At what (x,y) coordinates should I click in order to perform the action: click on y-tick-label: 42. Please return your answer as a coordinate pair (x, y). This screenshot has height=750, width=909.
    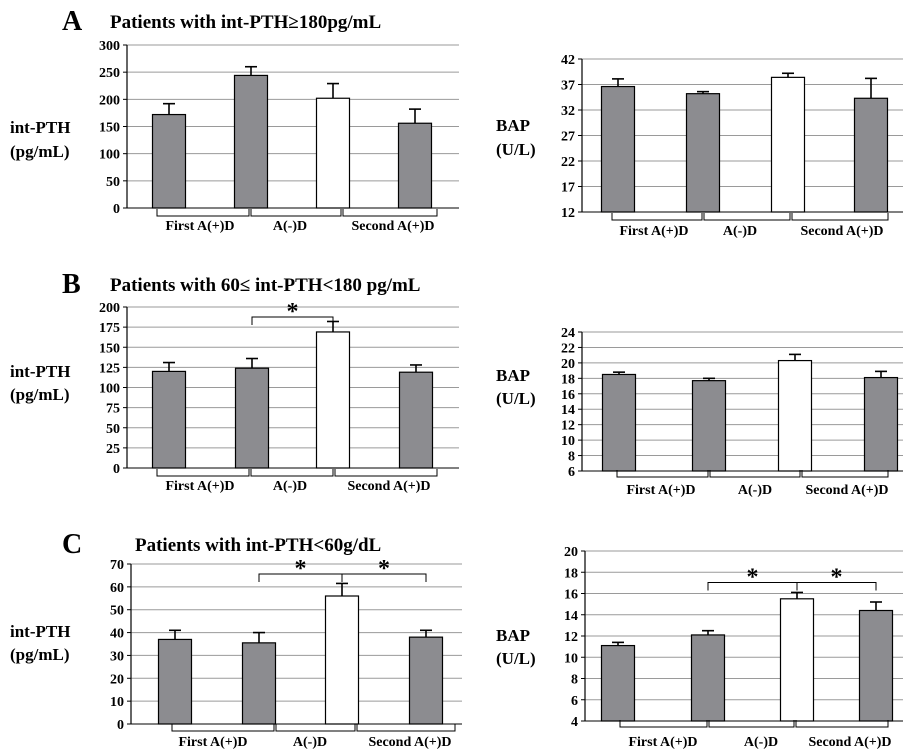
    Looking at the image, I should click on (568, 60).